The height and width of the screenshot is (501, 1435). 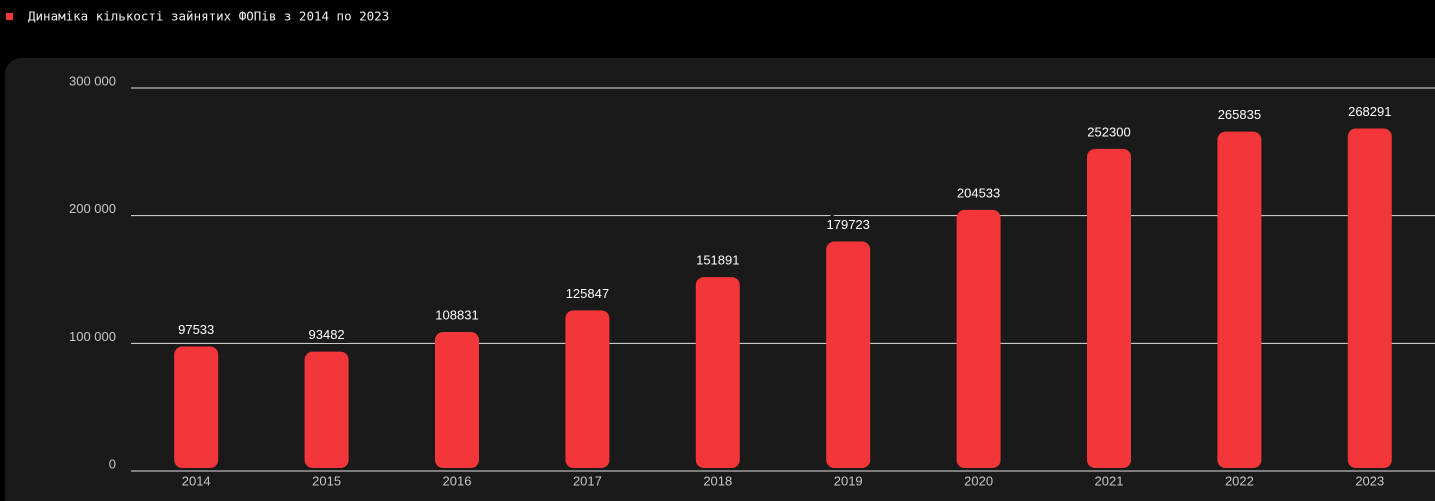 I want to click on value-label: 93482, so click(x=327, y=334).